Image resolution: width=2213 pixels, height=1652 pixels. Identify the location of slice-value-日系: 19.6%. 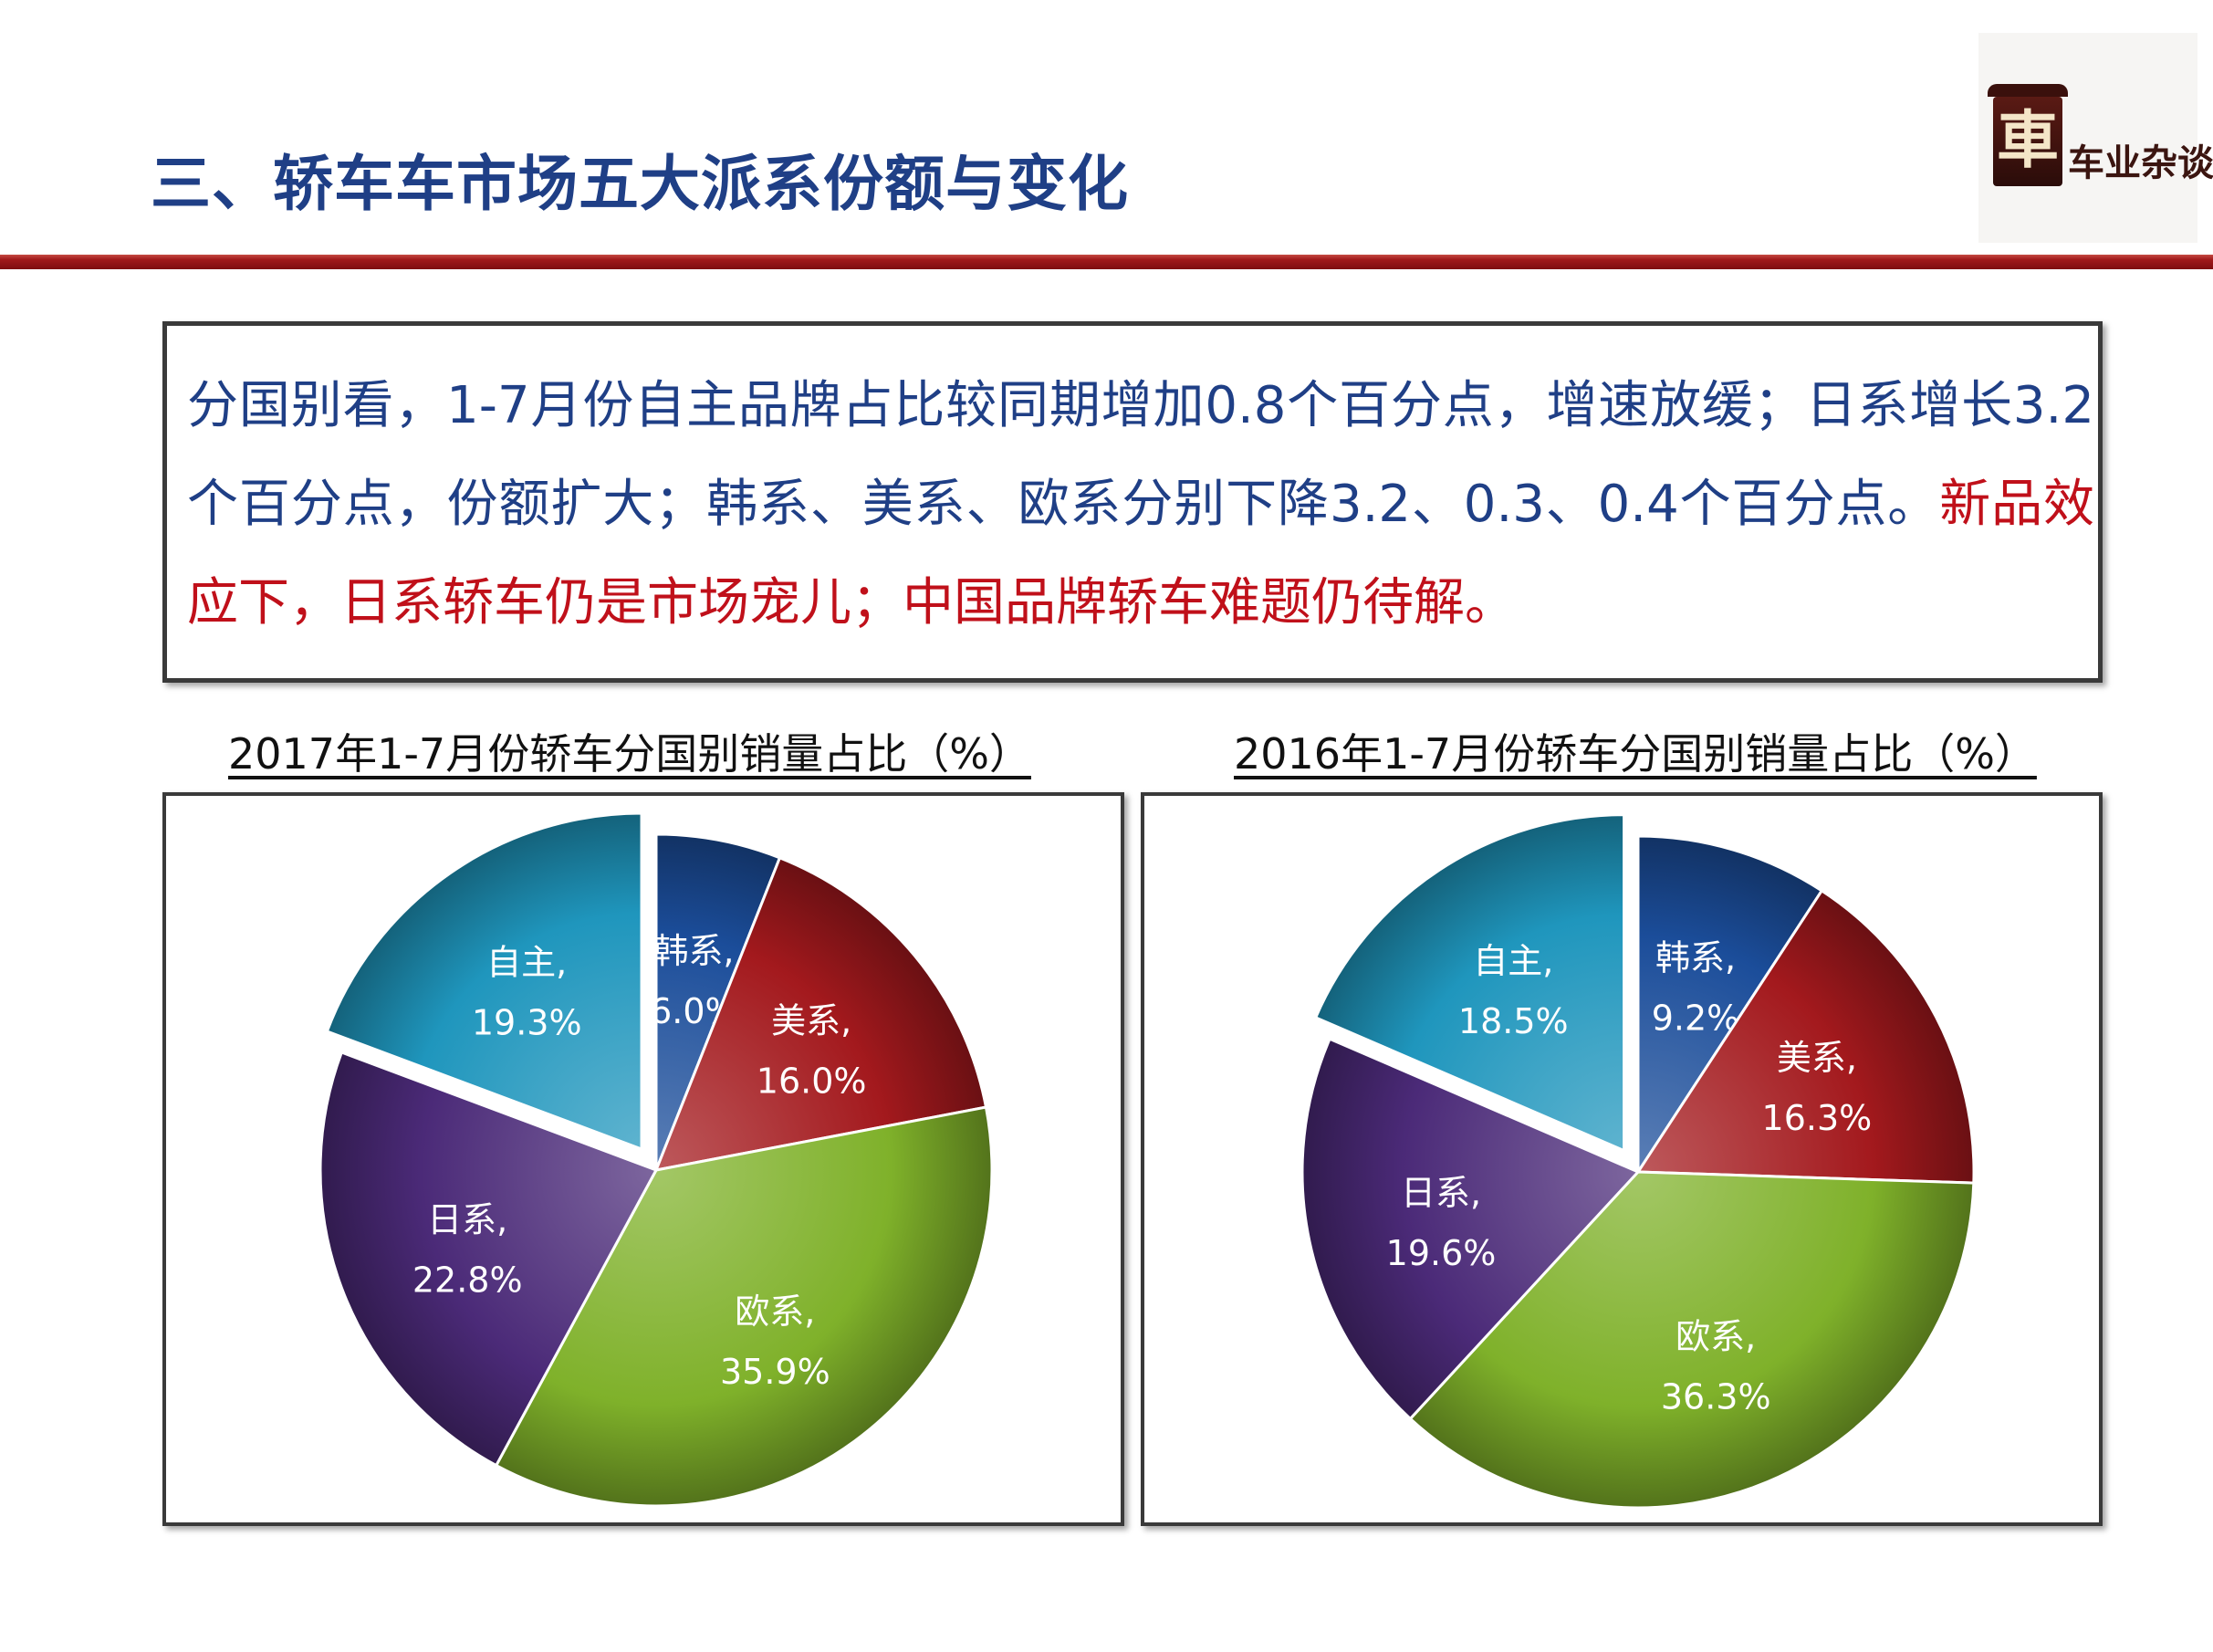
(1441, 1253).